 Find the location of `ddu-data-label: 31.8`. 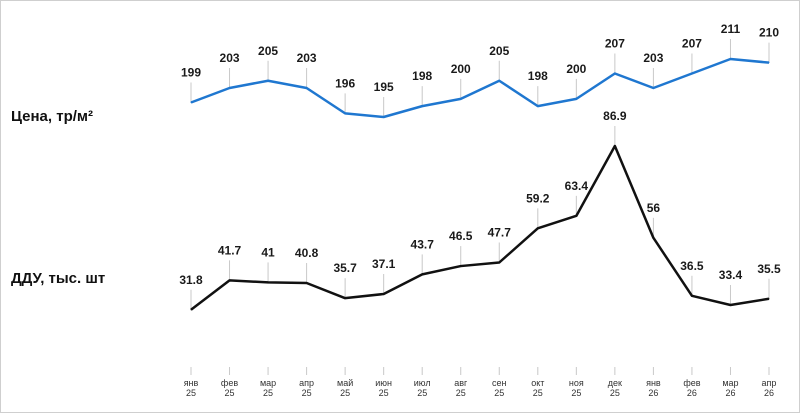

ddu-data-label: 31.8 is located at coordinates (191, 280).